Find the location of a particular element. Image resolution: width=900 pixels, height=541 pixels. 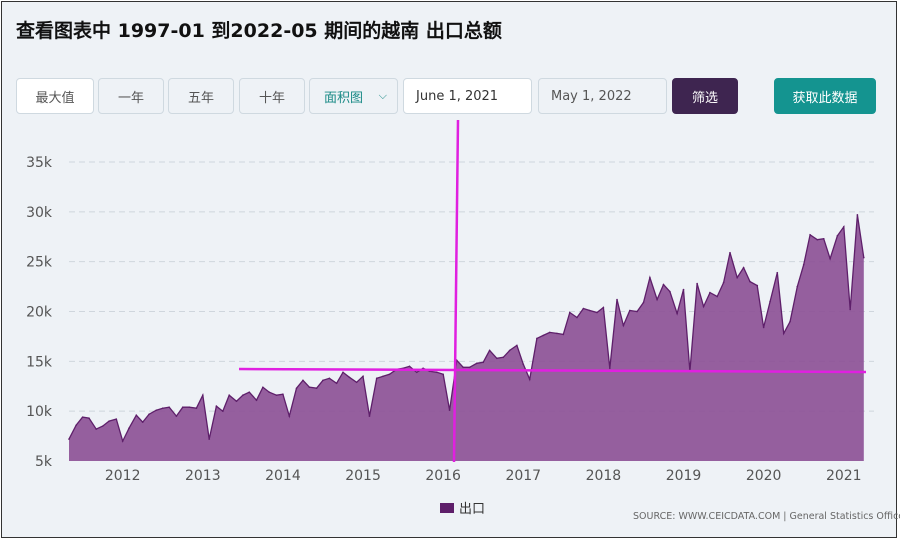

y-tick-label: 5k is located at coordinates (44, 462).